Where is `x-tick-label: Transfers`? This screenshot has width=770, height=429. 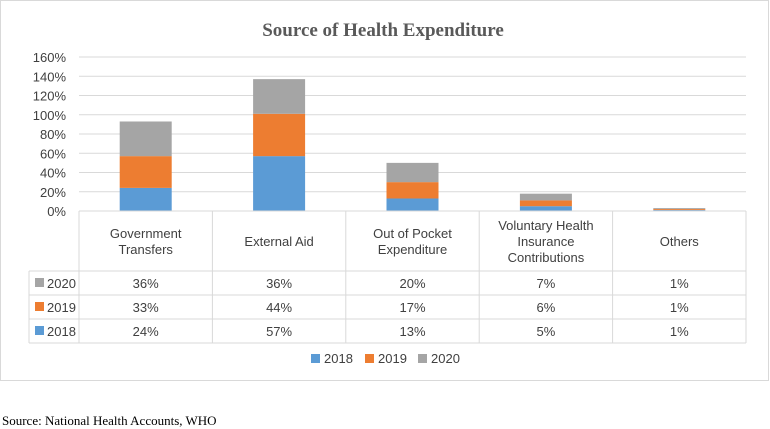
x-tick-label: Transfers is located at coordinates (145, 249).